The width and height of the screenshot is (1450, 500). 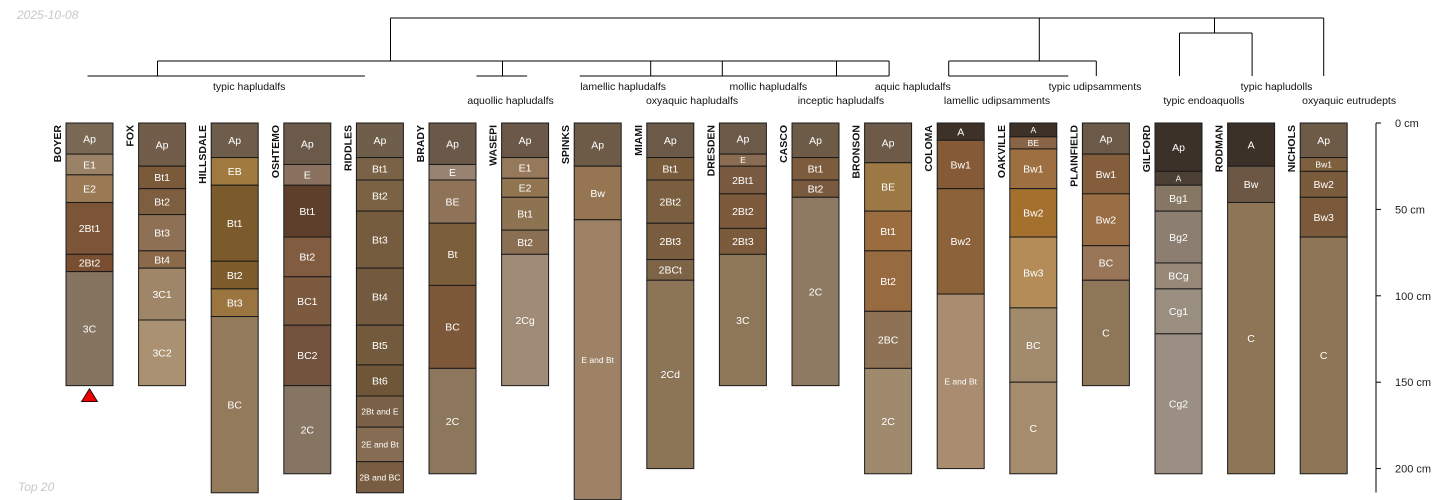 I want to click on horizon-label: A, so click(x=1179, y=178).